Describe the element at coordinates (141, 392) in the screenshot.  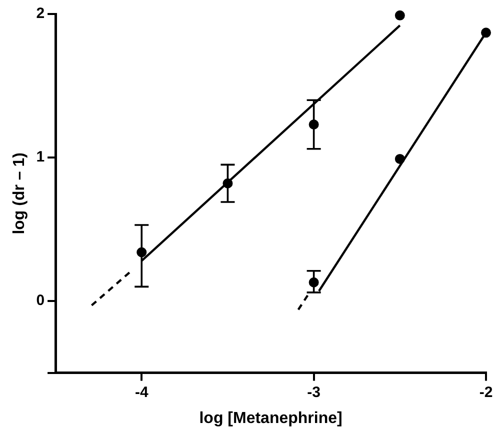
I see `x-tick-label: -4` at that location.